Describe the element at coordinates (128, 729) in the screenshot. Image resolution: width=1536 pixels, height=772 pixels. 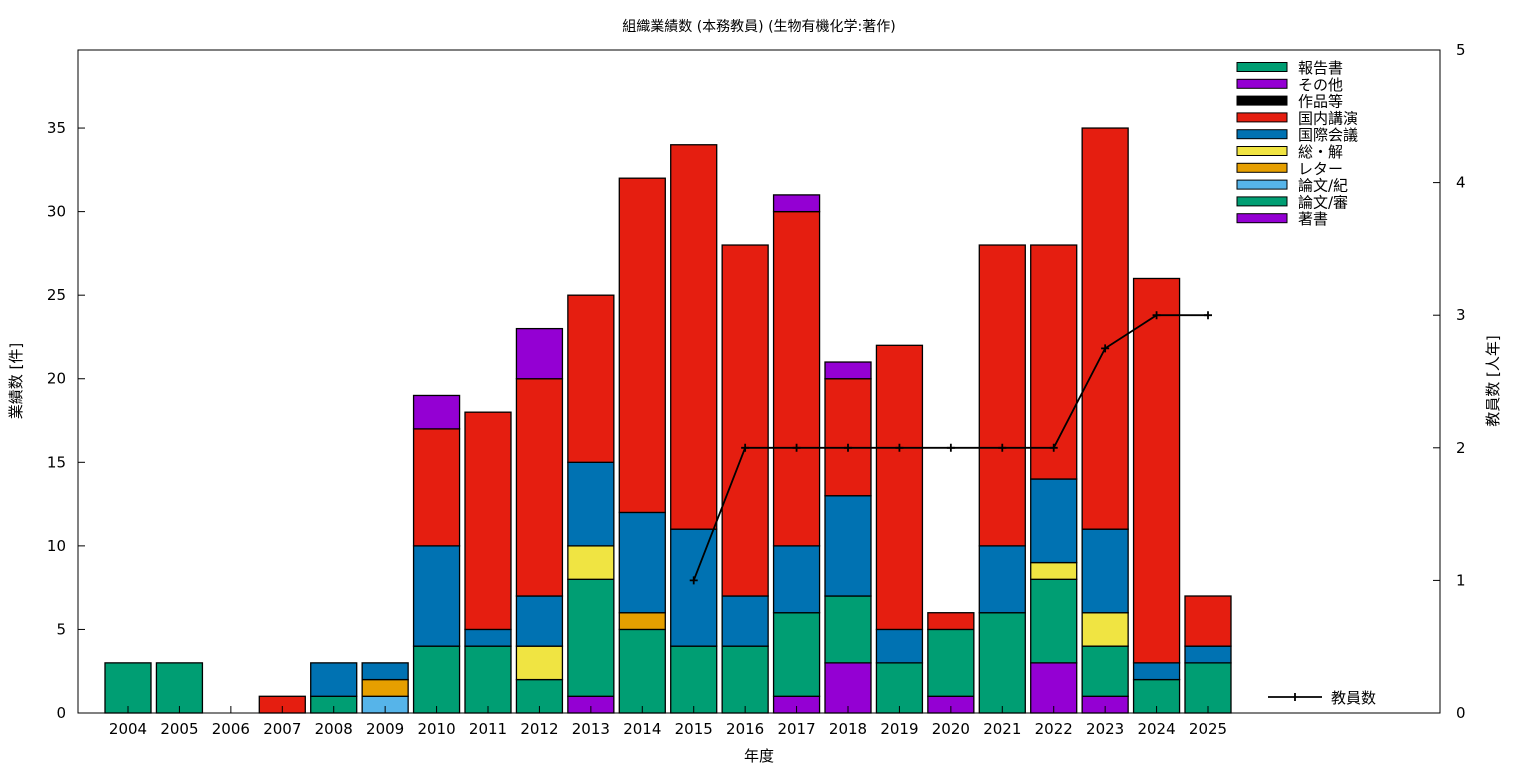
I see `x-tick-label: 2004` at that location.